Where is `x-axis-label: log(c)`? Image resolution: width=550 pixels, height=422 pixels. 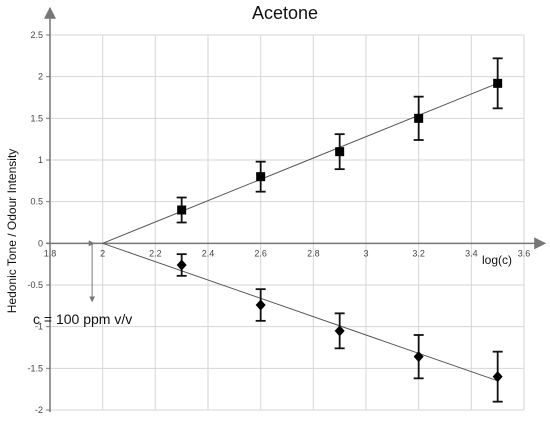
x-axis-label: log(c) is located at coordinates (497, 260).